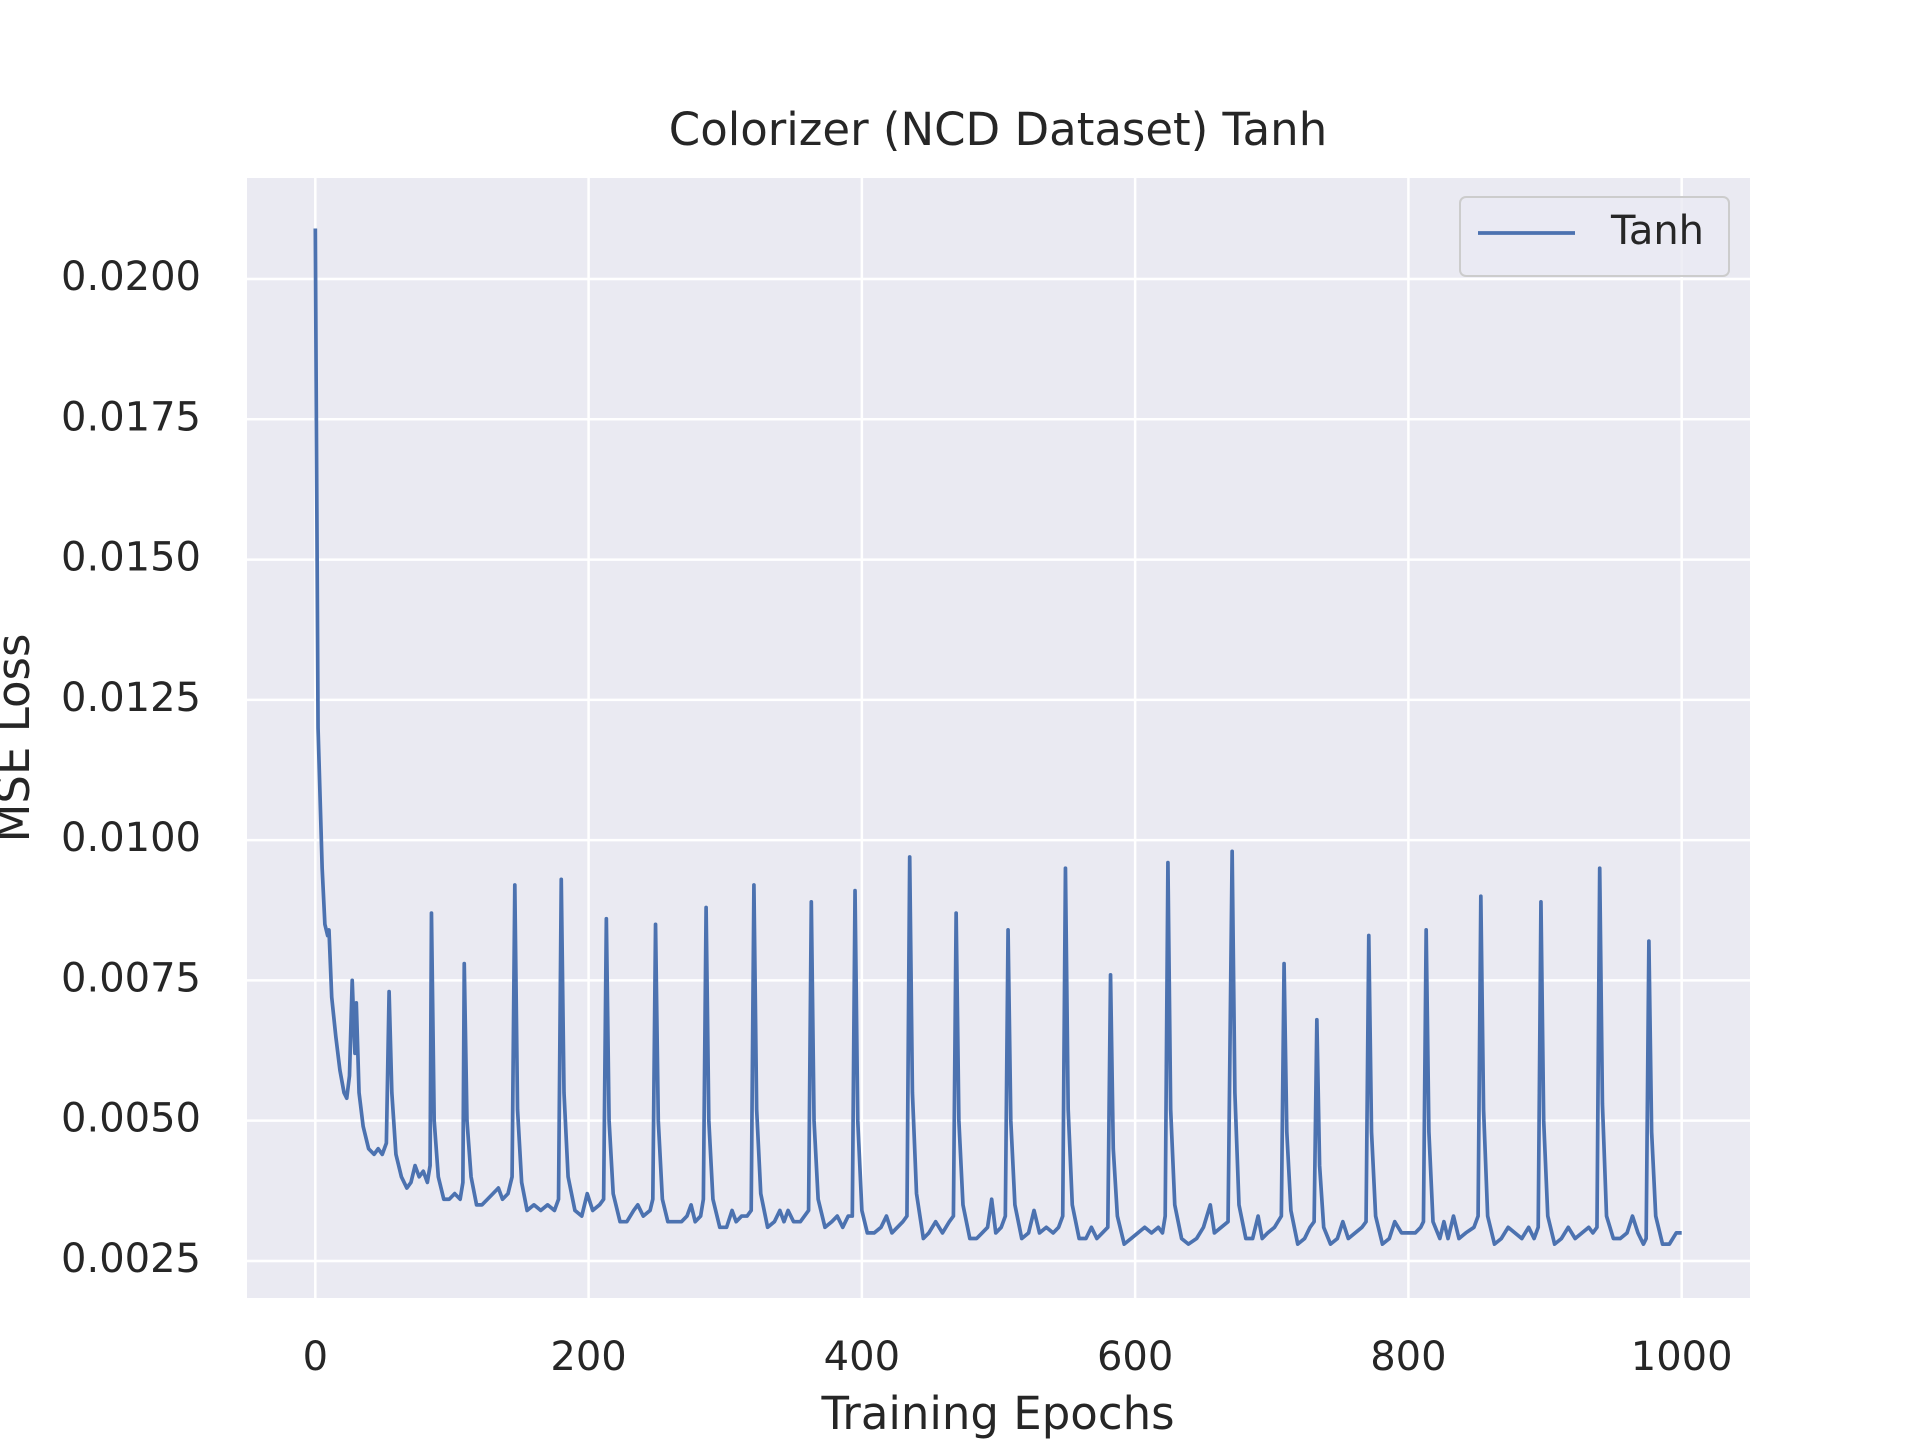 The height and width of the screenshot is (1440, 1920). I want to click on x-tick-label: 0, so click(315, 1357).